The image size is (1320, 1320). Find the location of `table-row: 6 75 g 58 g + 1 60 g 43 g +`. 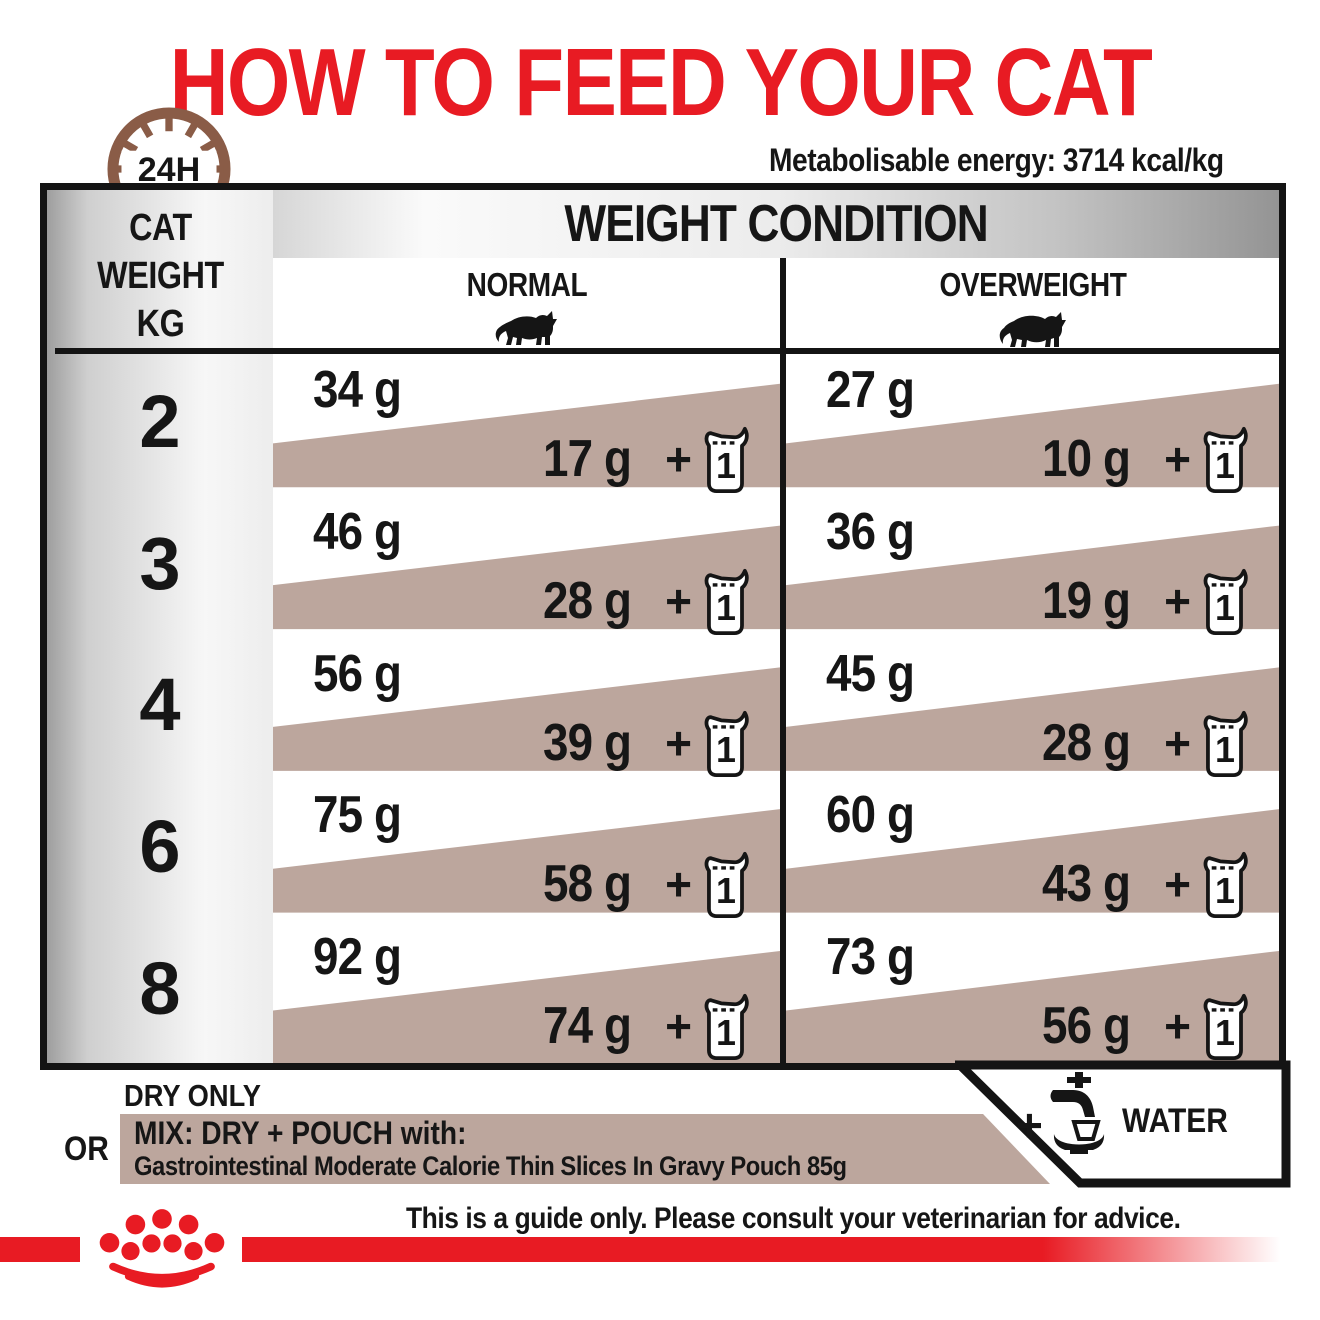

table-row: 6 75 g 58 g + 1 60 g 43 g + is located at coordinates (663, 850).